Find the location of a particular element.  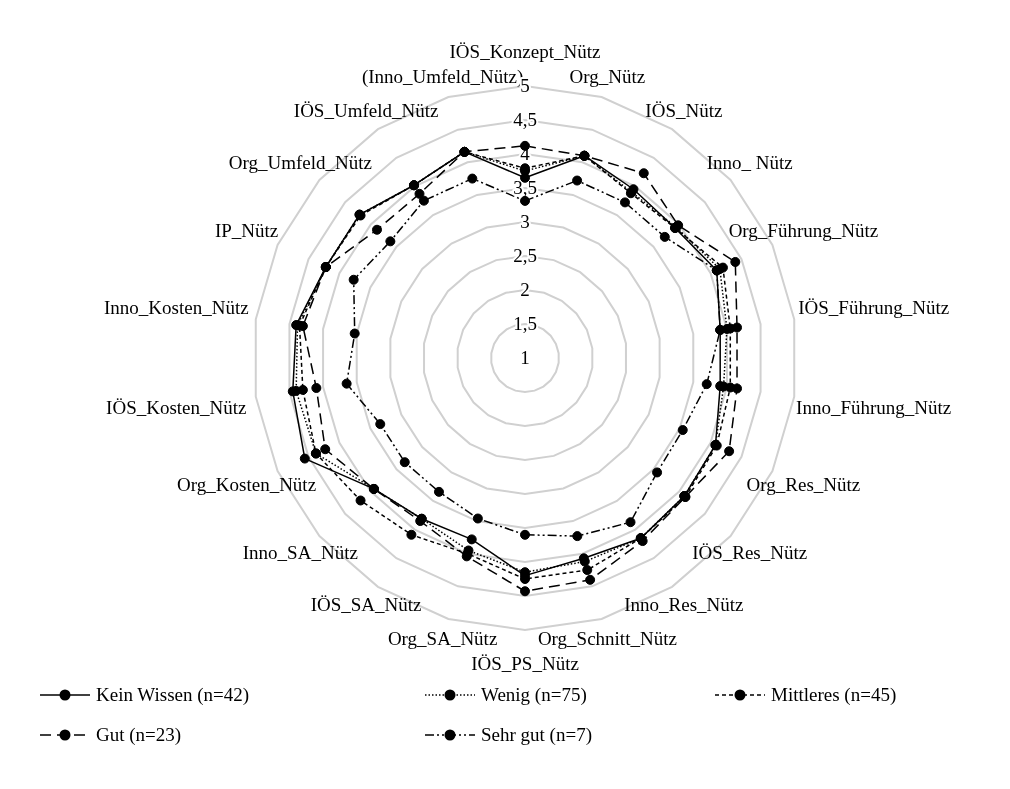

y-tick-label: 3 is located at coordinates (525, 221).